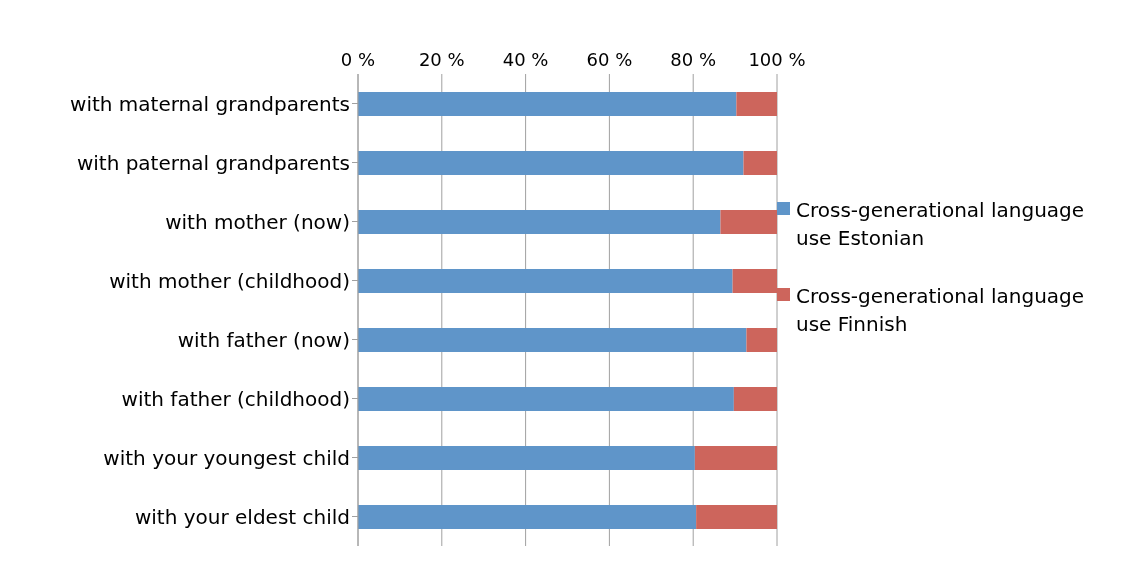 Image resolution: width=1135 pixels, height=564 pixels. What do you see at coordinates (213, 162) in the screenshot?
I see `y-tick-label: with paternal grandparents` at bounding box center [213, 162].